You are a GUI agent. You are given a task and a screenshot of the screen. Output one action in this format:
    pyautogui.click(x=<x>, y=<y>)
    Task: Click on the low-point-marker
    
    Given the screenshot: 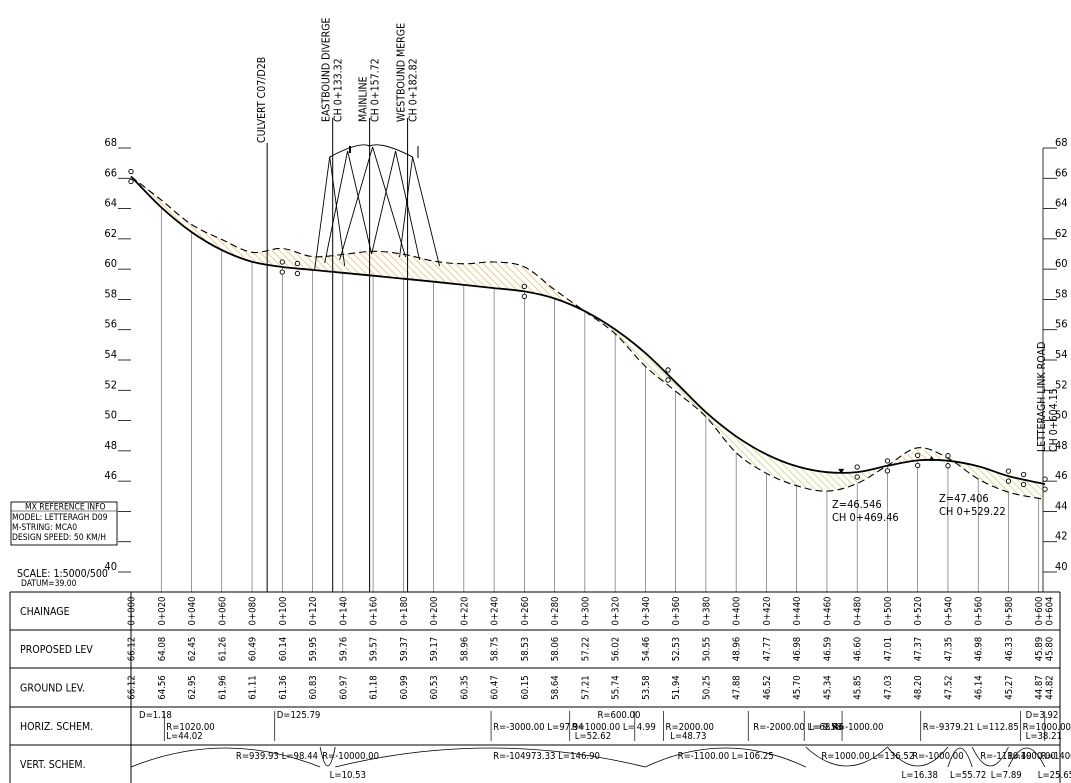 What is the action you would take?
    pyautogui.click(x=841, y=471)
    